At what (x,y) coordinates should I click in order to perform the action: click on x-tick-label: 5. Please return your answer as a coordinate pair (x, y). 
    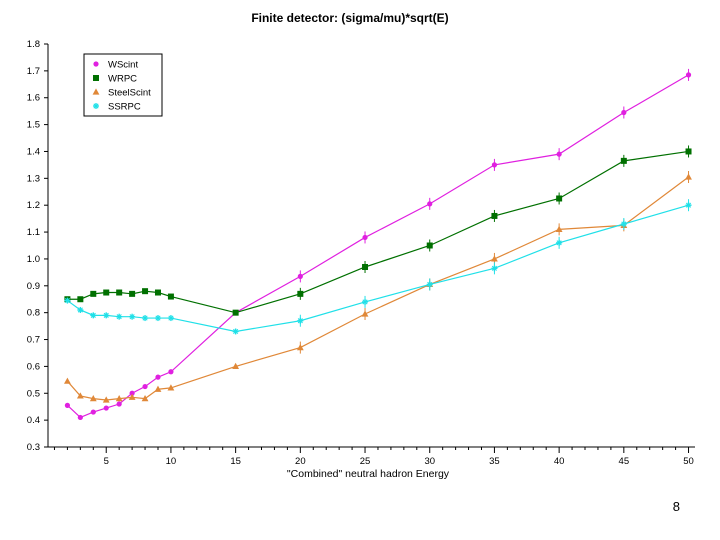
    Looking at the image, I should click on (106, 461).